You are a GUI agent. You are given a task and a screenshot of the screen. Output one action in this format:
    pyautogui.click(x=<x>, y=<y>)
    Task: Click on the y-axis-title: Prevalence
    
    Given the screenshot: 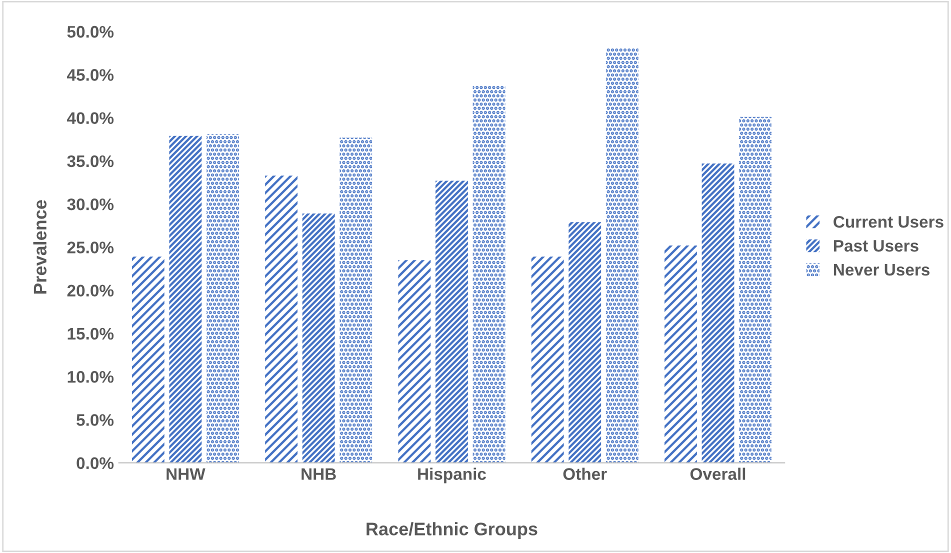 What is the action you would take?
    pyautogui.click(x=40, y=247)
    